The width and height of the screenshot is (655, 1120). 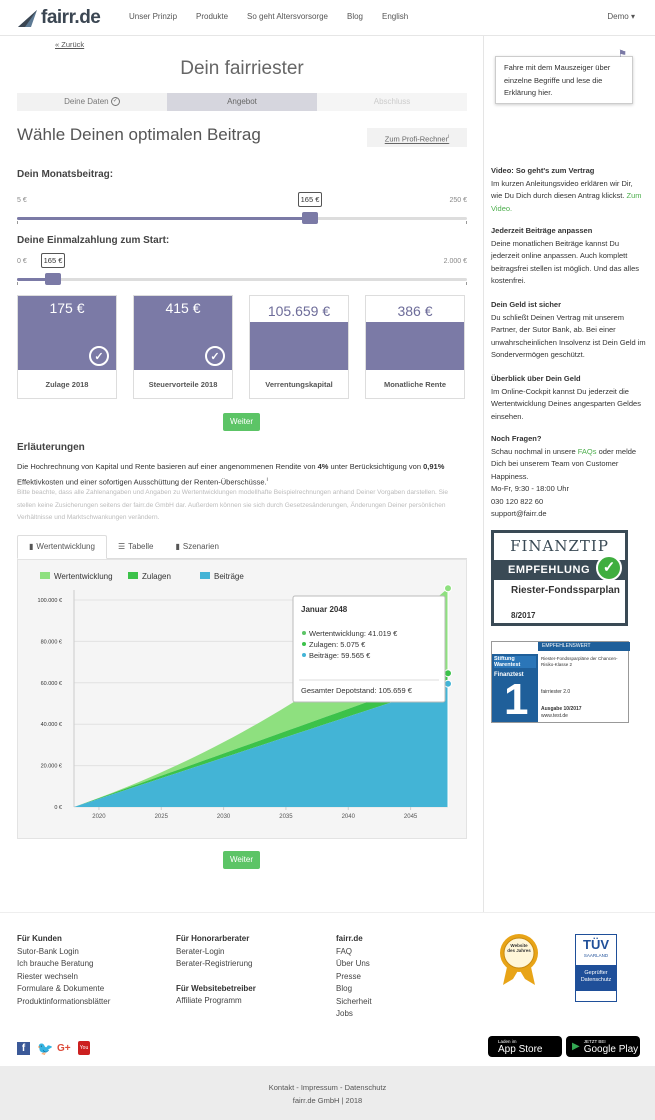 I want to click on nav-produkte: Produkte, so click(x=212, y=16).